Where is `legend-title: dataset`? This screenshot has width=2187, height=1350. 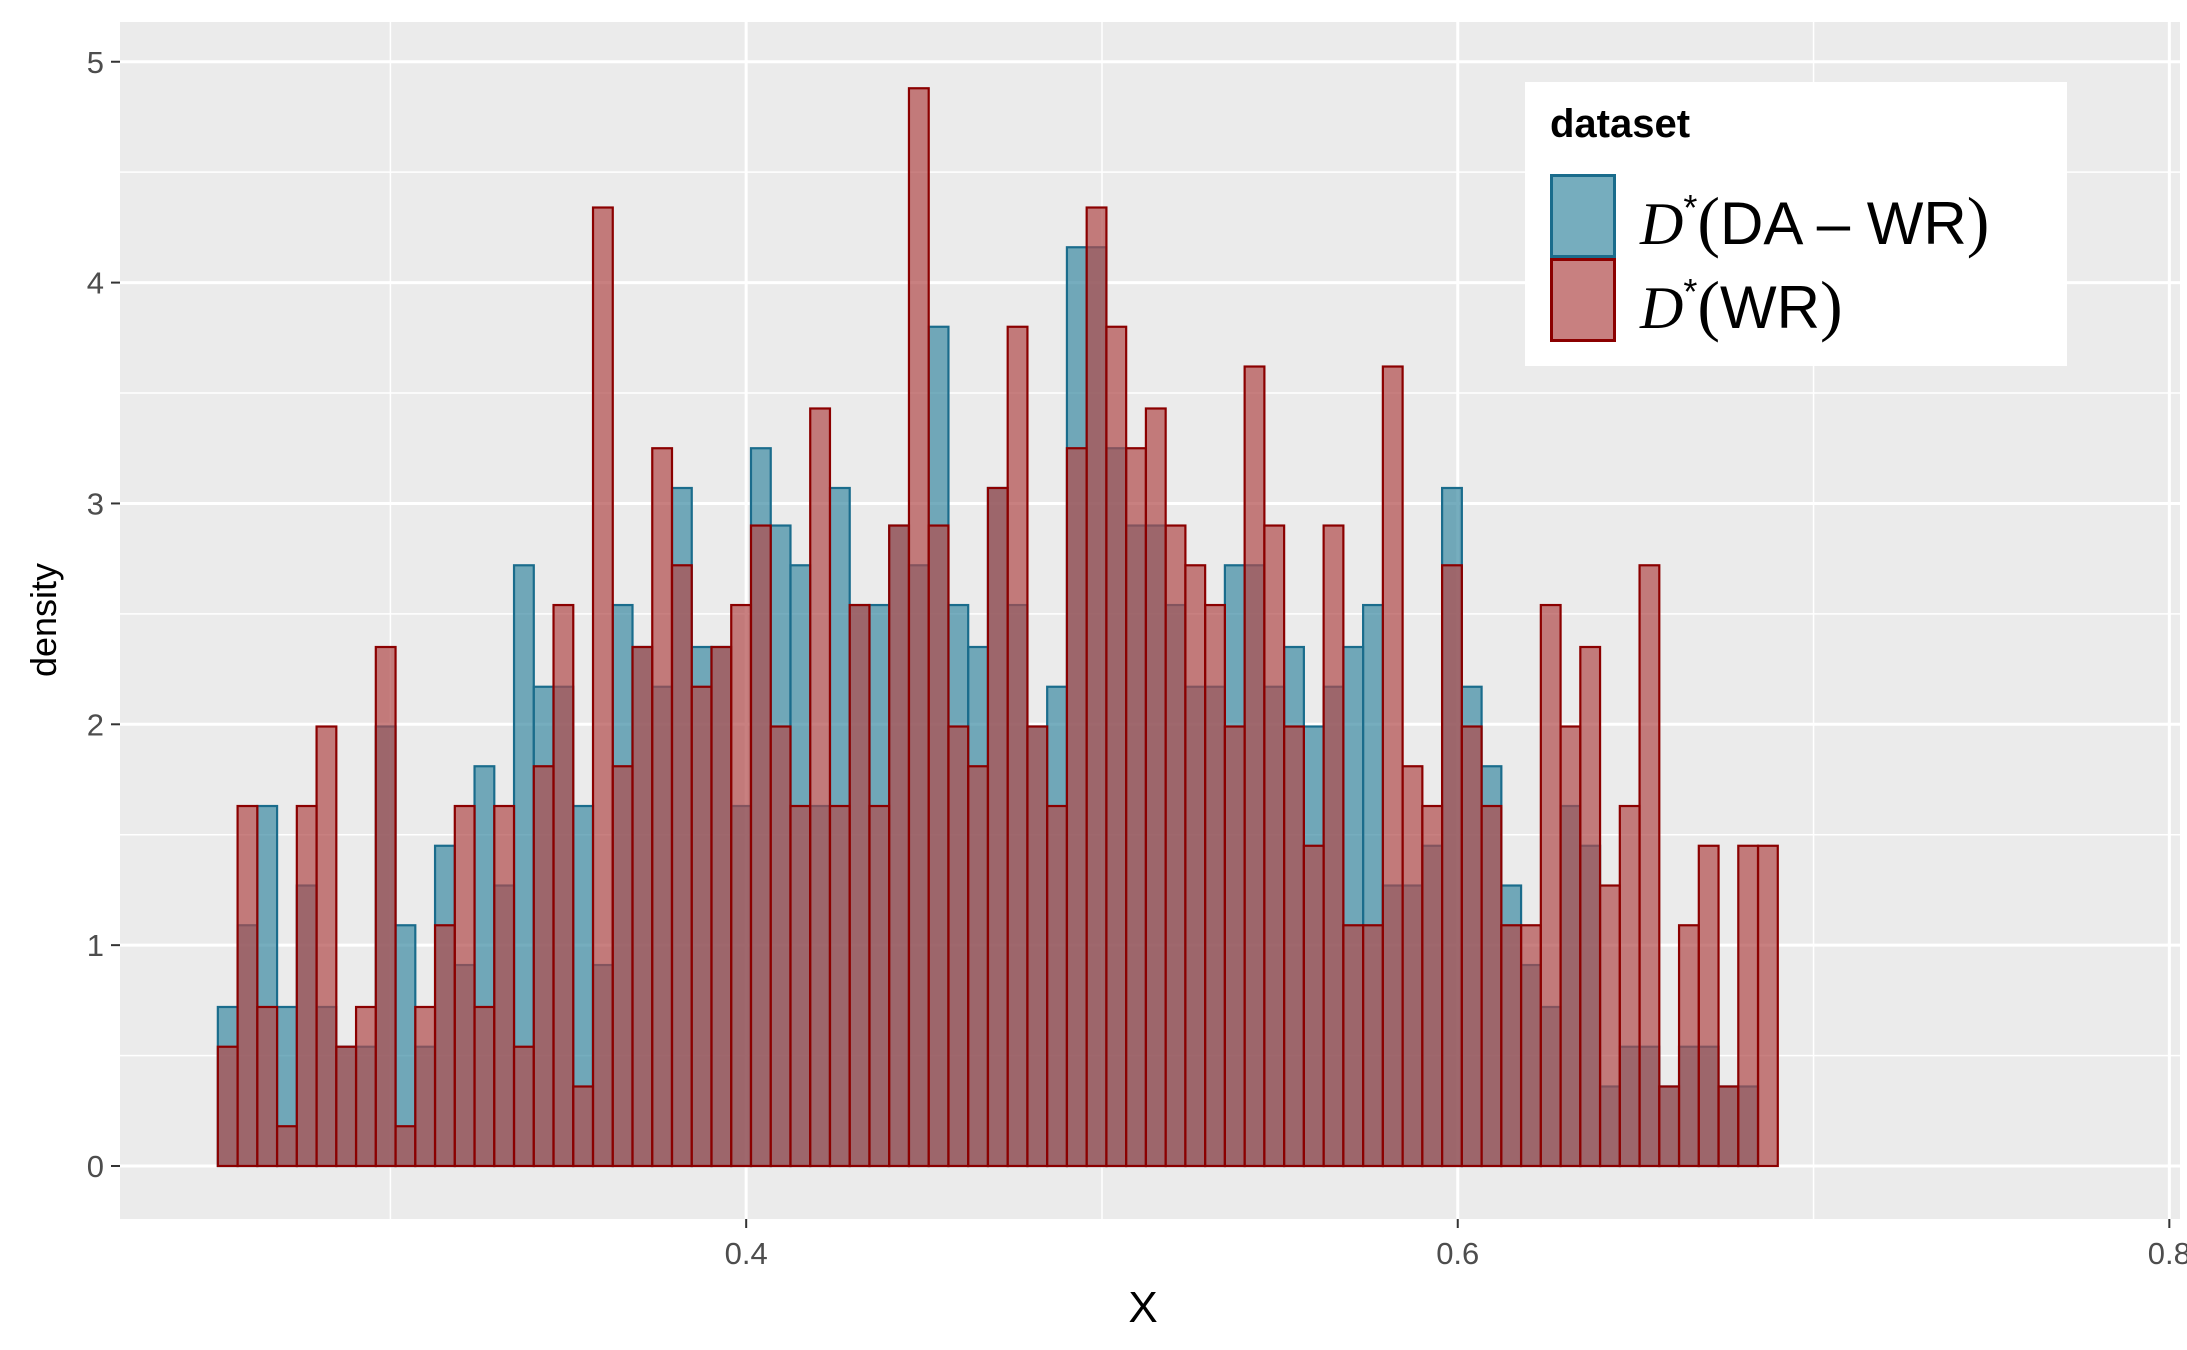
legend-title: dataset is located at coordinates (1620, 124).